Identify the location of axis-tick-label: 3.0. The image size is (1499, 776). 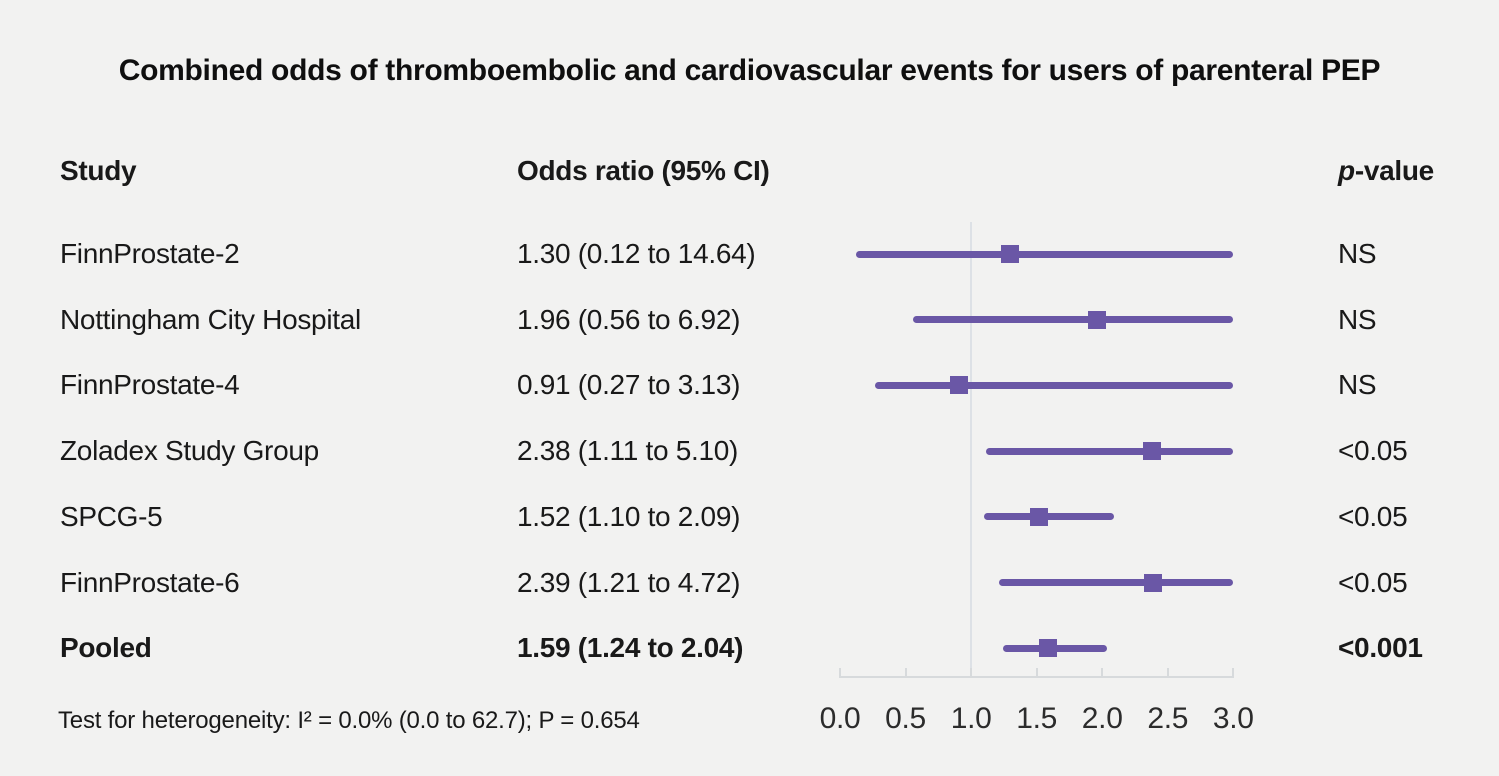
(1233, 718).